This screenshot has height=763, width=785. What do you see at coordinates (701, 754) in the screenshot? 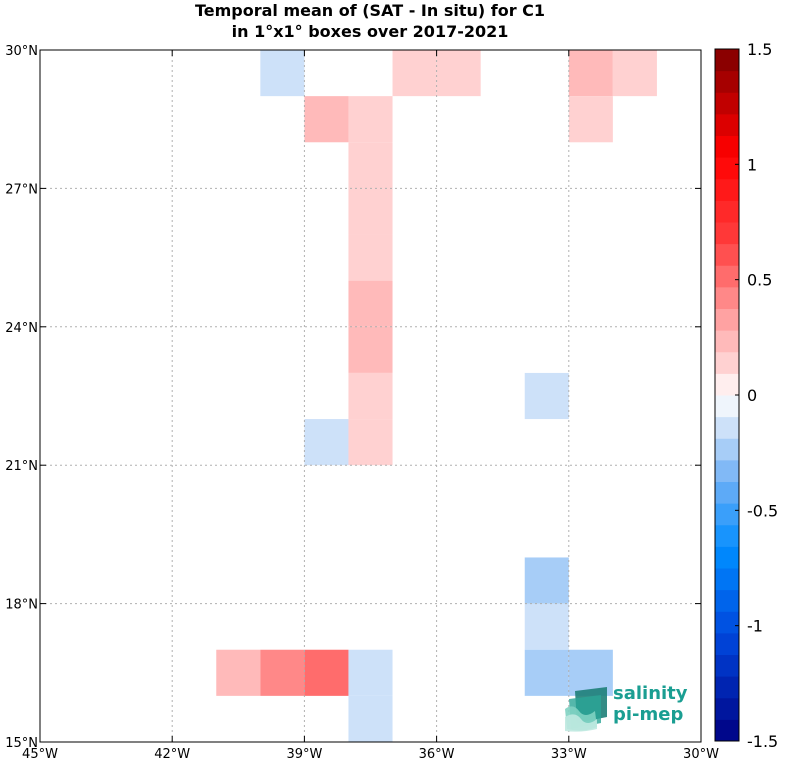
I see `x-tick-label: 30°W` at bounding box center [701, 754].